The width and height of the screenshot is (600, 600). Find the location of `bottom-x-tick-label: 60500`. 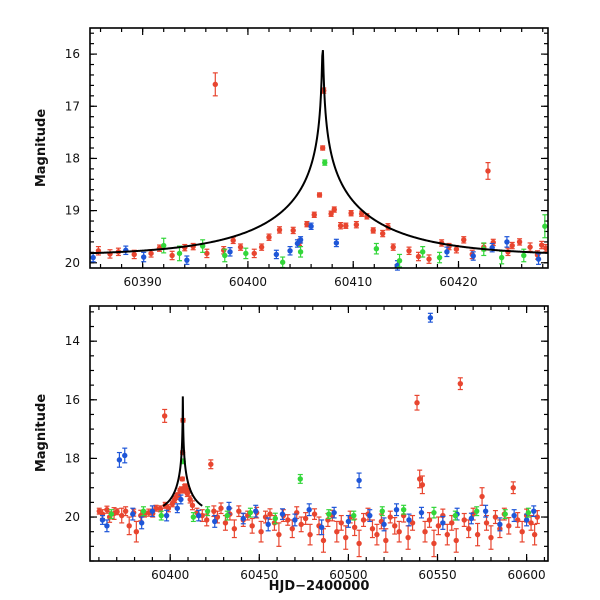

bottom-x-tick-label: 60500 is located at coordinates (348, 575).